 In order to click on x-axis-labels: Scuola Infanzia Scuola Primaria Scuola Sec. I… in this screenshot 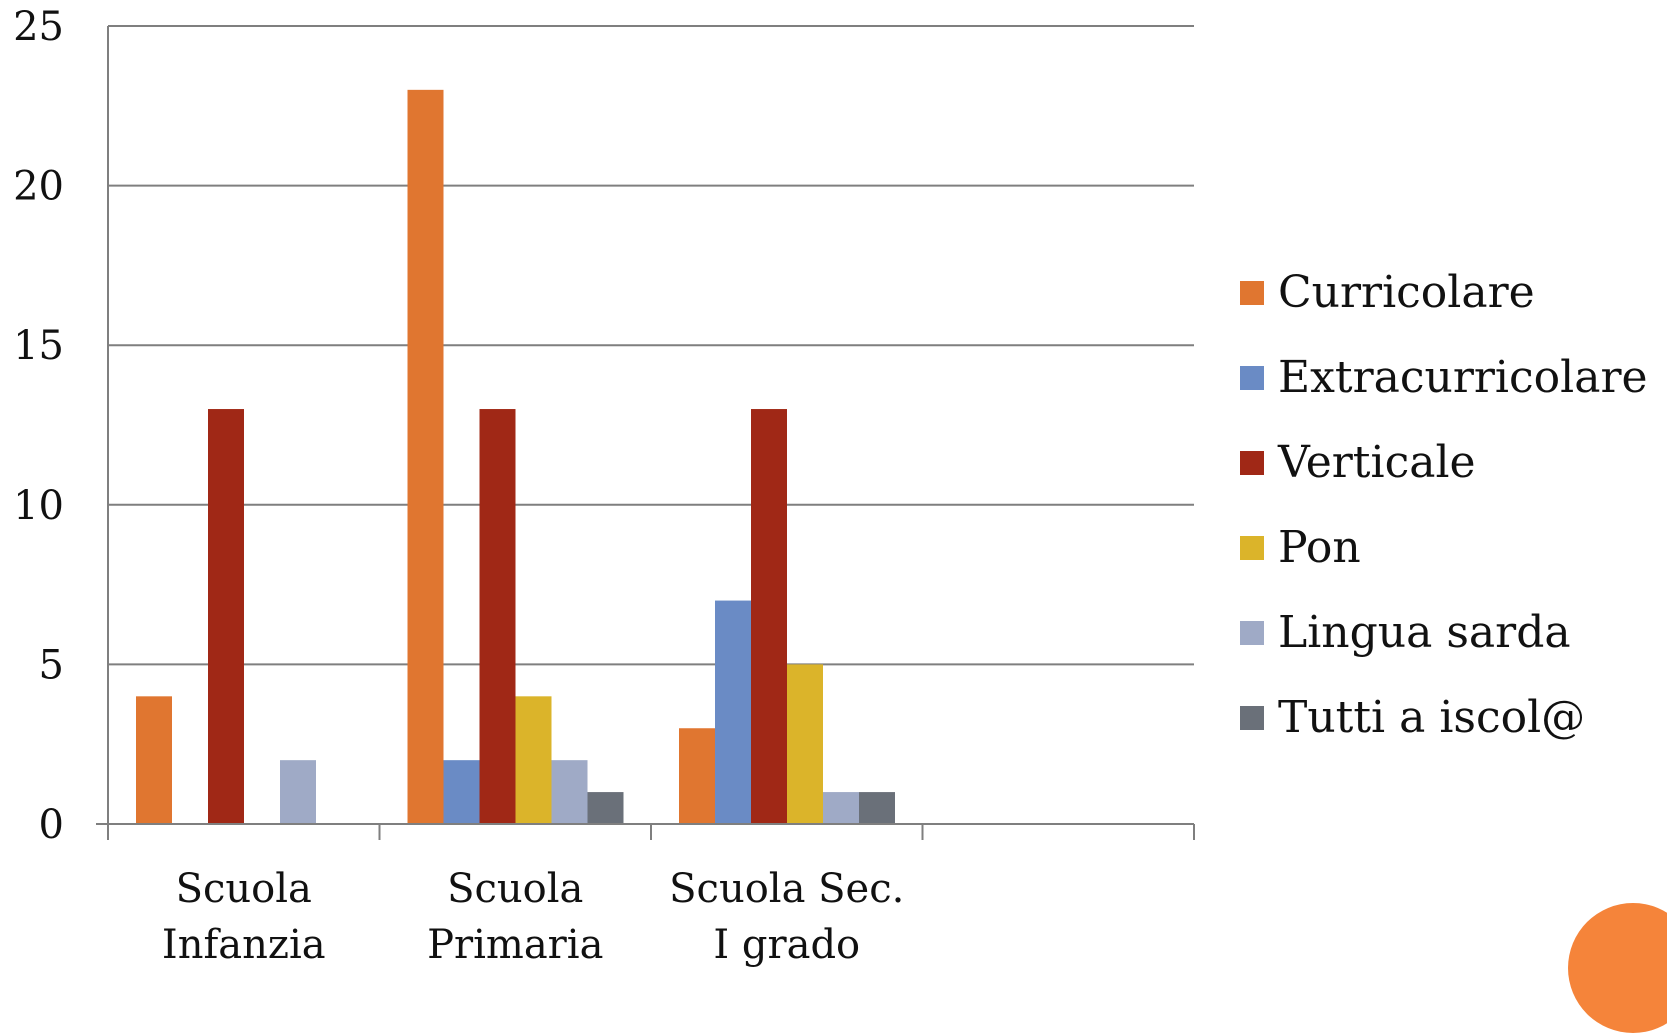, I will do `click(533, 917)`.